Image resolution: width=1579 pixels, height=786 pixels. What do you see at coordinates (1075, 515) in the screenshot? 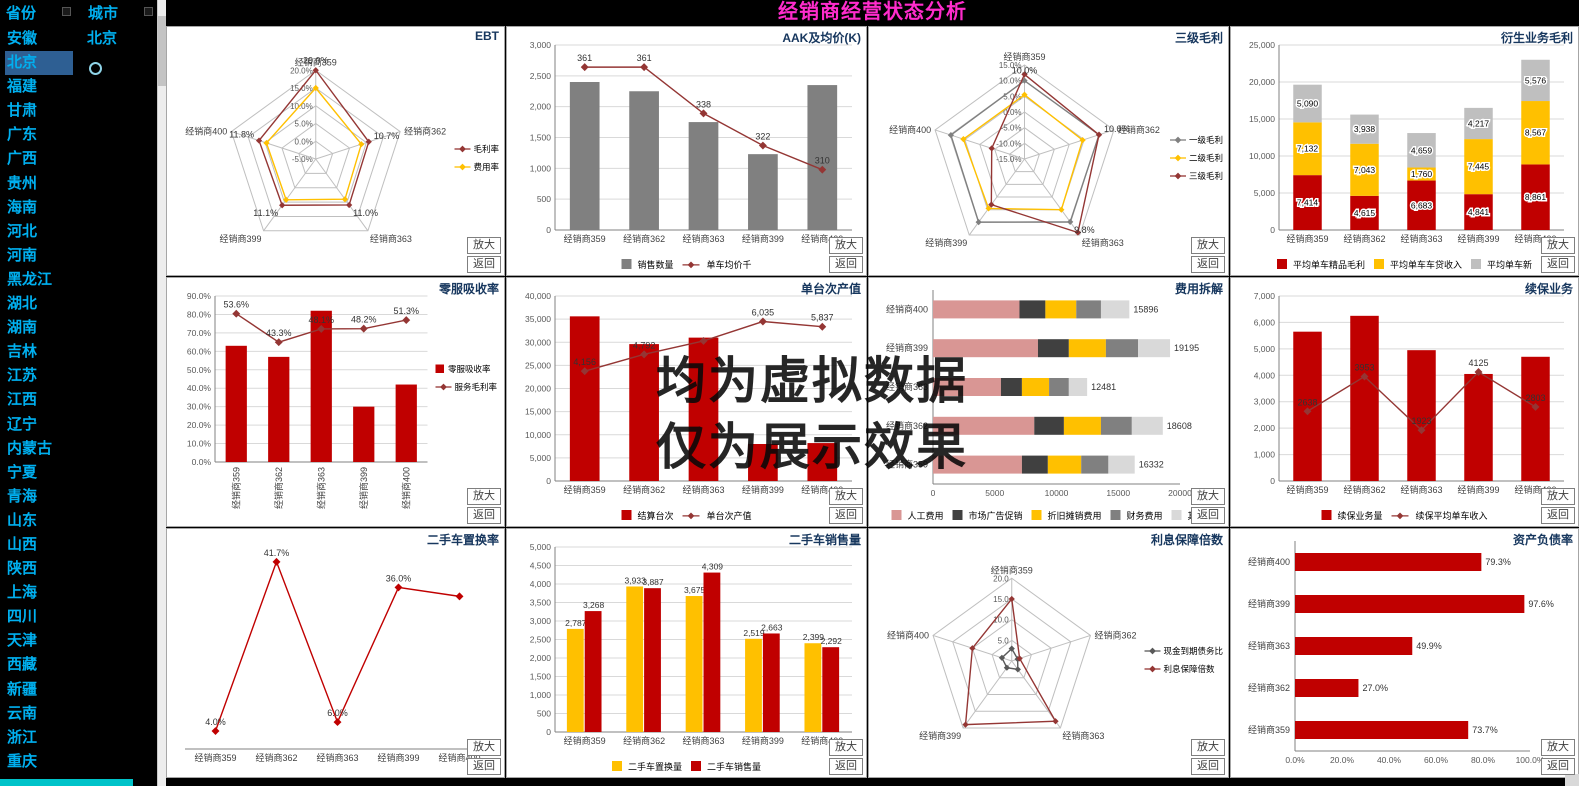
I see `svg-text: 折旧摊销费用` at bounding box center [1075, 515].